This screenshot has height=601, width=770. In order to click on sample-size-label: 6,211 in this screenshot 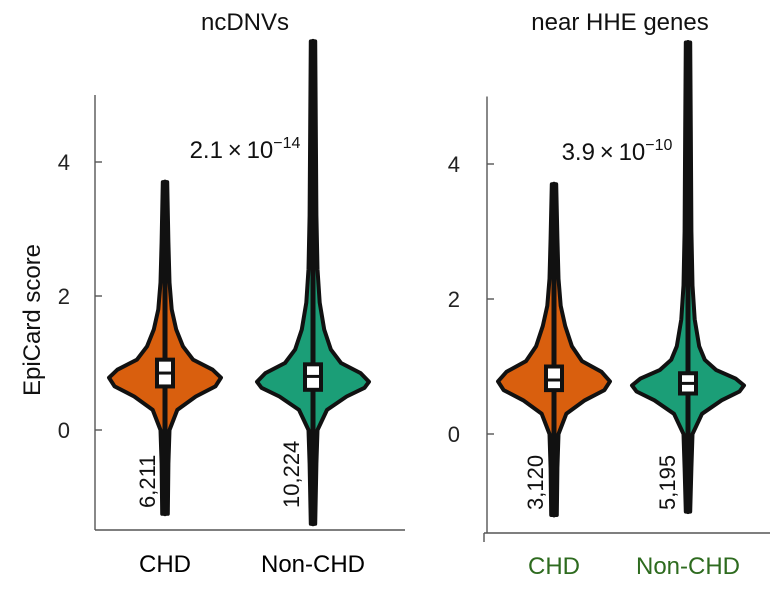, I will do `click(147, 481)`.